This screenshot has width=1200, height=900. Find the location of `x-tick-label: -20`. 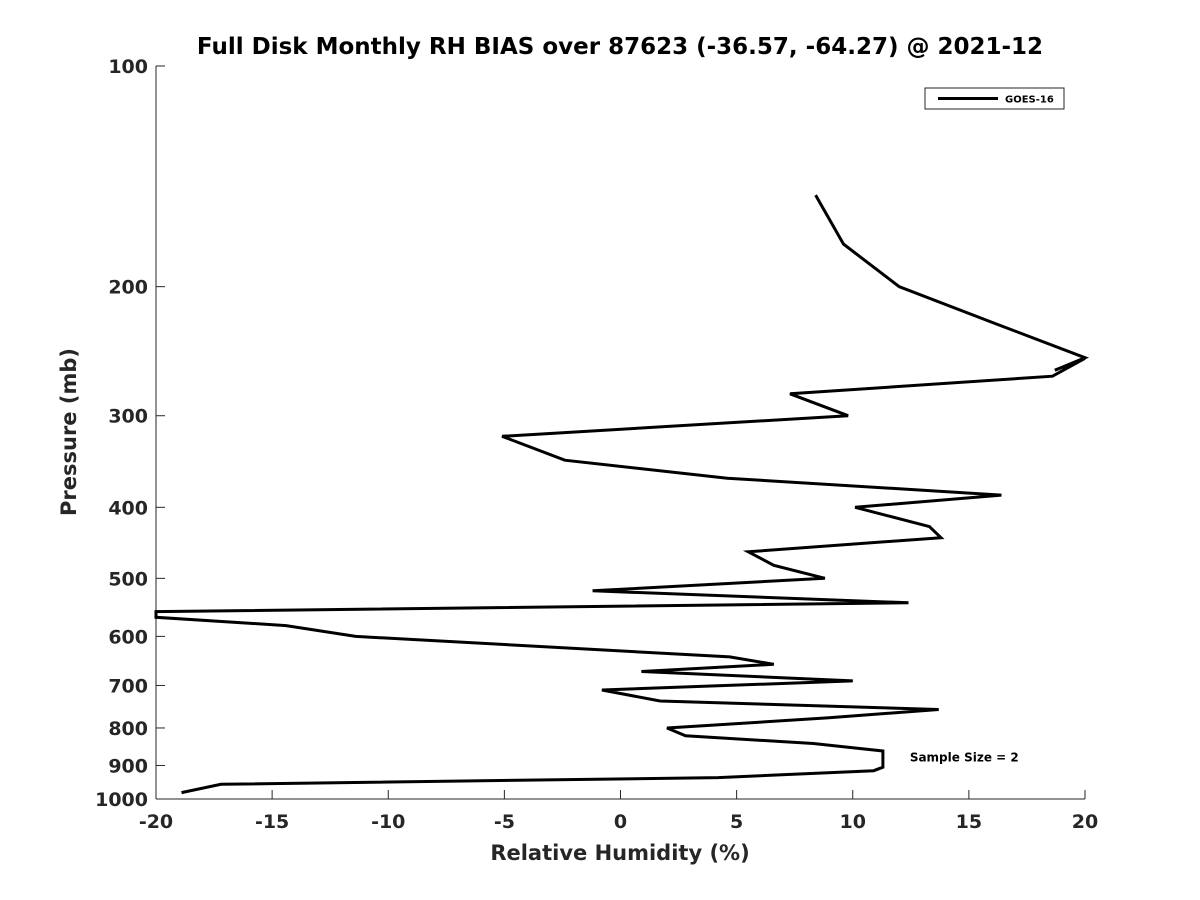

x-tick-label: -20 is located at coordinates (156, 822).